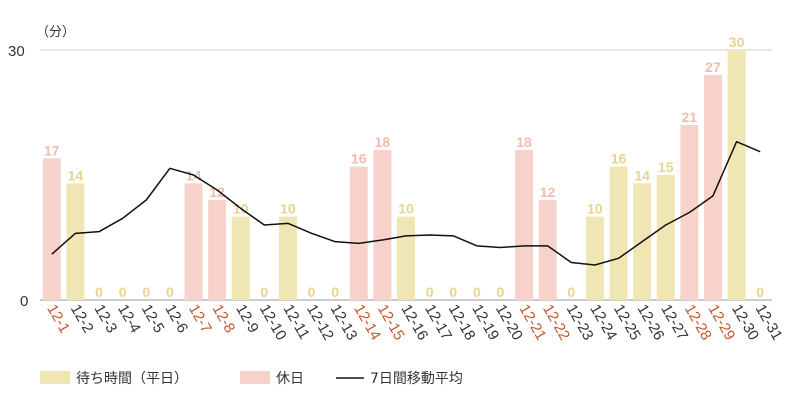  Describe the element at coordinates (453, 292) in the screenshot. I see `value-label-12-18: 0` at that location.